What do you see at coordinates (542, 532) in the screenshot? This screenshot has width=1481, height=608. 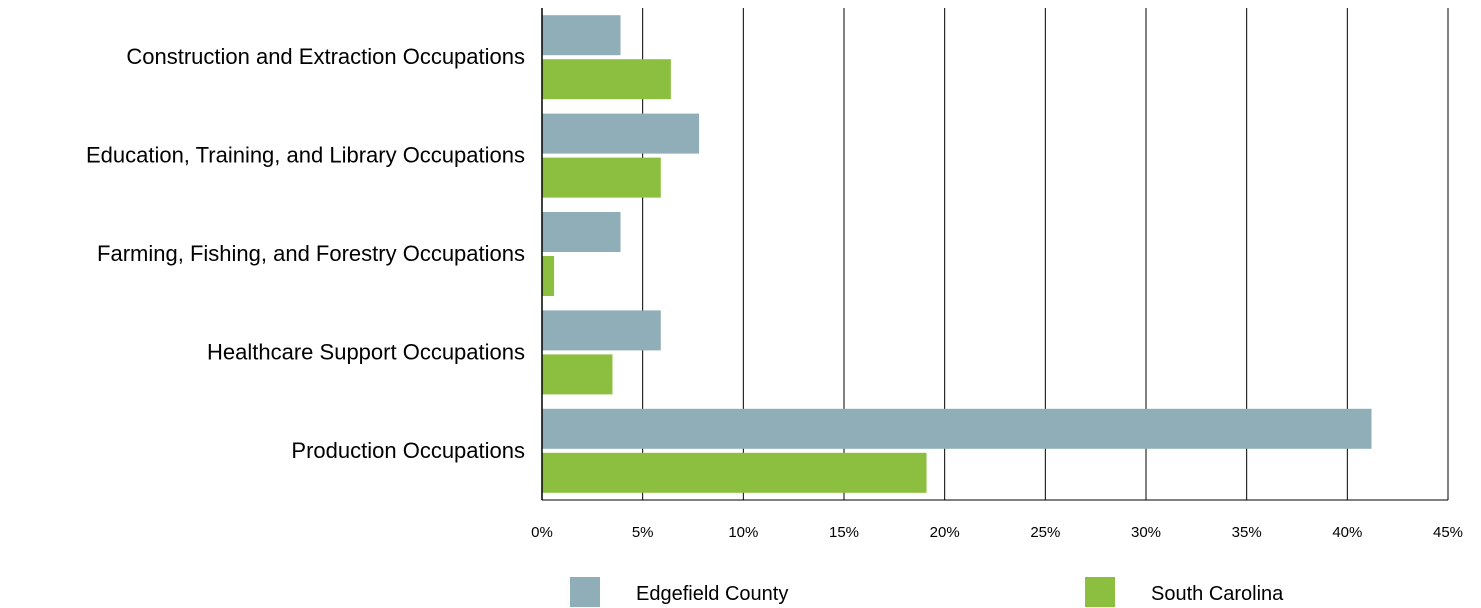 I see `x-tick-label: 0%` at bounding box center [542, 532].